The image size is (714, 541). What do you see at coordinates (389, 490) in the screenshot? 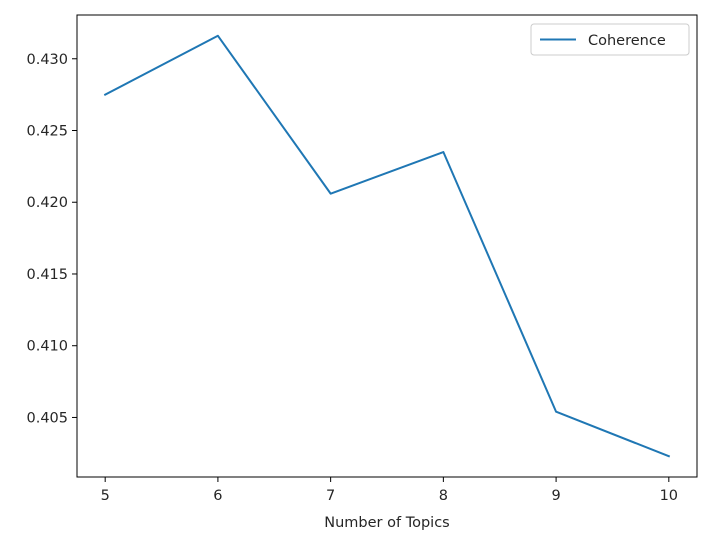
I see `x-axis: 5 6 7 8 9 10` at bounding box center [389, 490].